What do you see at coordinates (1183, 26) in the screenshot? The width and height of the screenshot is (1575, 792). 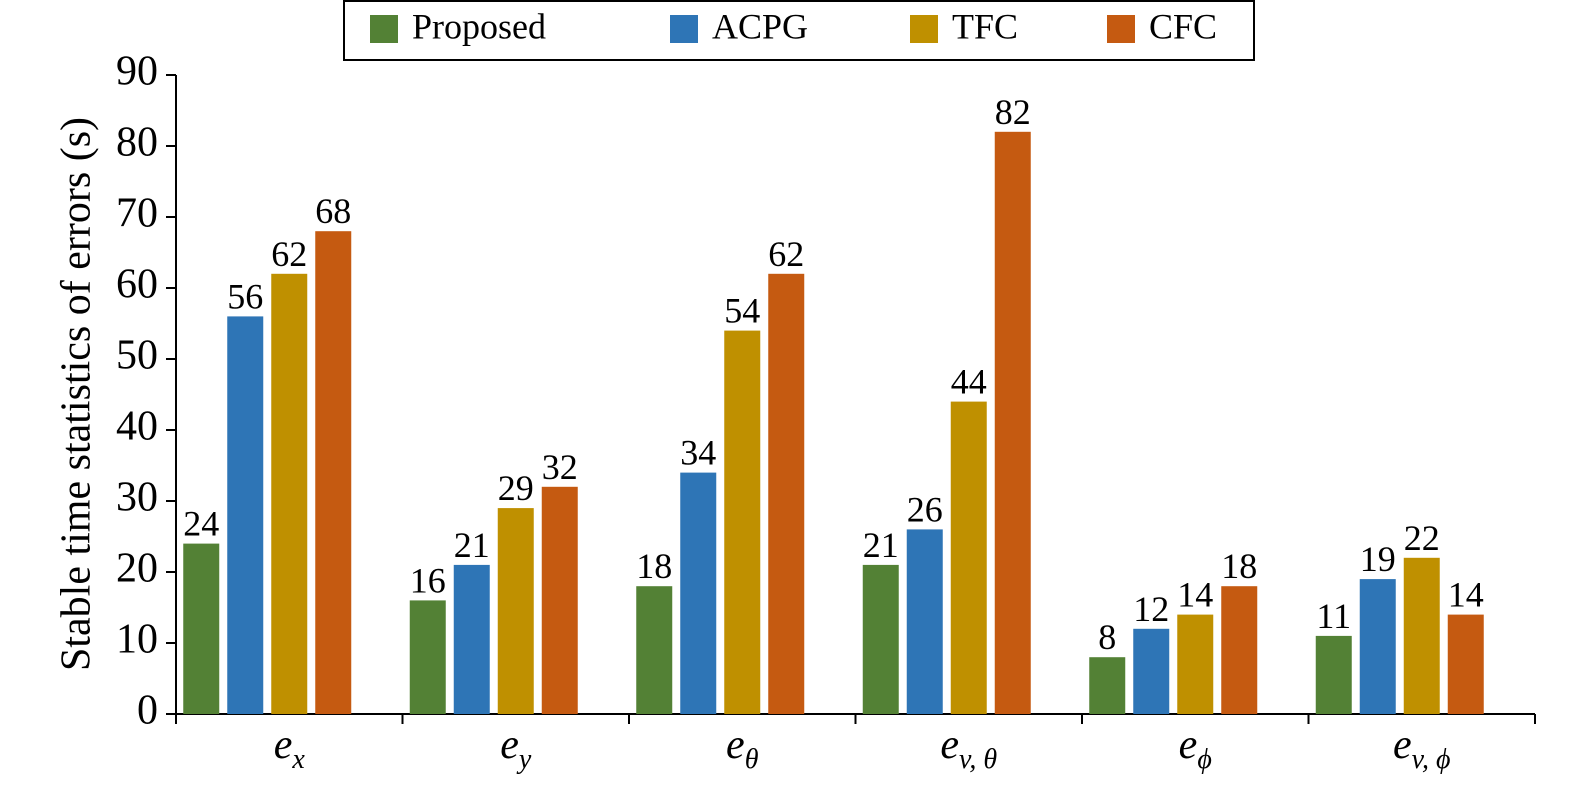 I see `legend-label: CFC` at bounding box center [1183, 26].